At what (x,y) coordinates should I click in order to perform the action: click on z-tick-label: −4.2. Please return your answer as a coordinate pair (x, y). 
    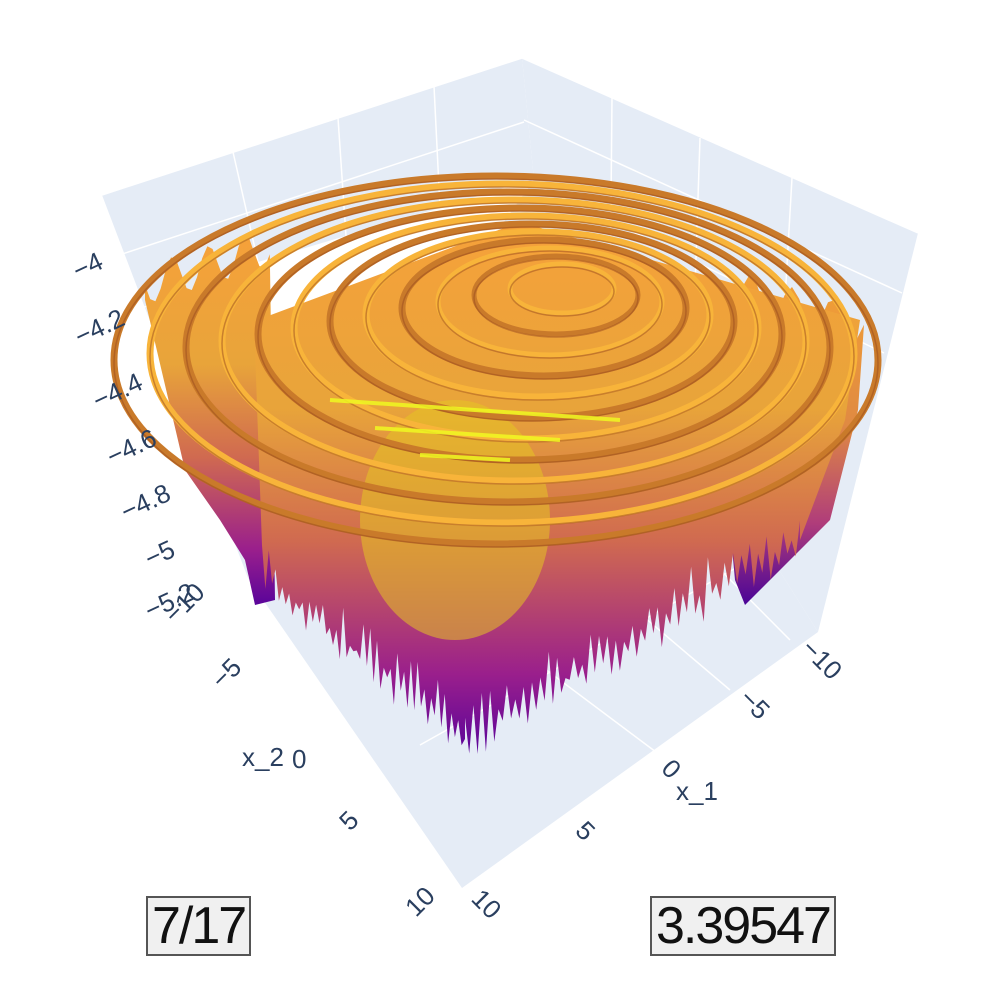
    Looking at the image, I should click on (99, 327).